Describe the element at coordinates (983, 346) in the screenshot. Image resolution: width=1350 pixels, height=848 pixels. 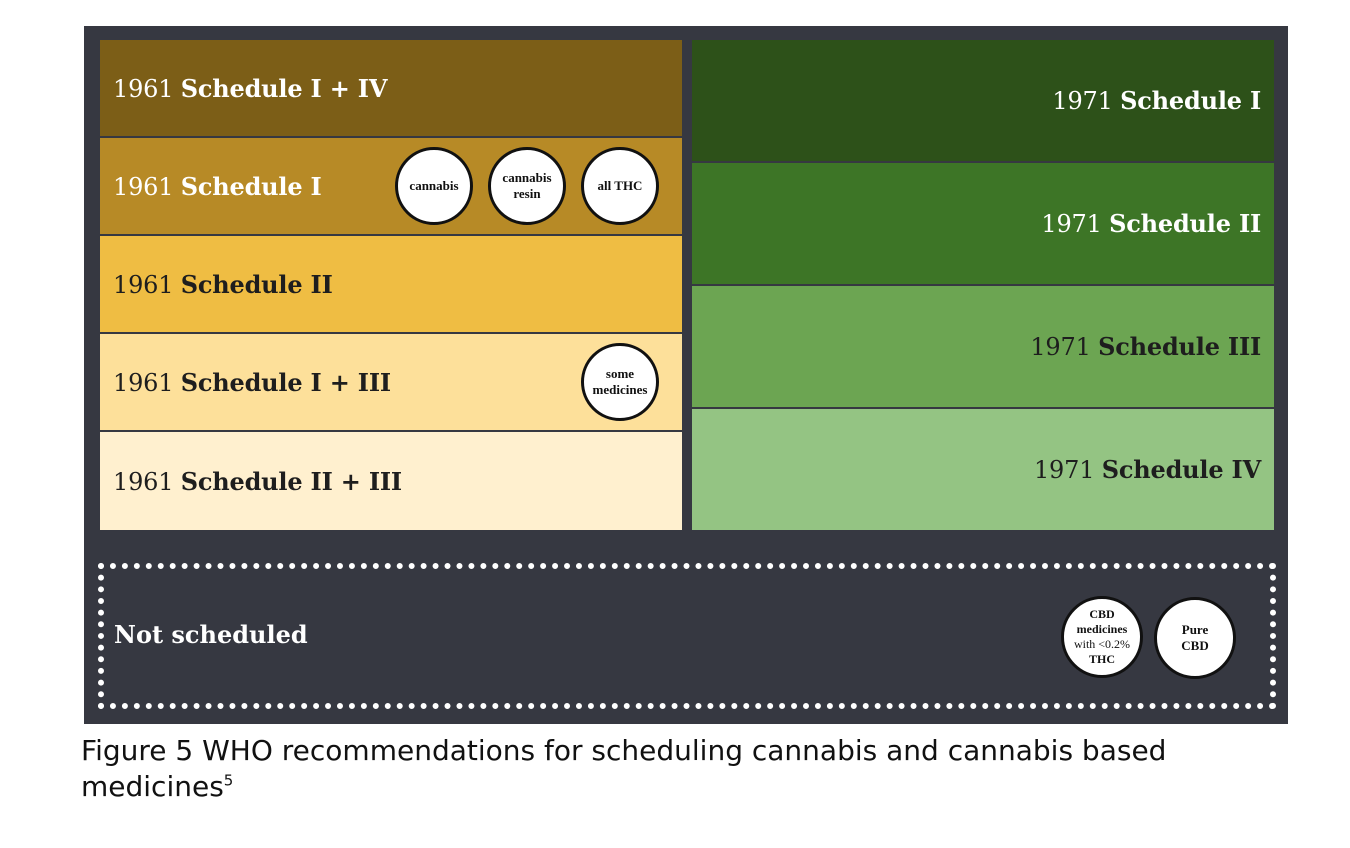
I see `band-1971-schedule-iii: 1971 Schedule III` at that location.